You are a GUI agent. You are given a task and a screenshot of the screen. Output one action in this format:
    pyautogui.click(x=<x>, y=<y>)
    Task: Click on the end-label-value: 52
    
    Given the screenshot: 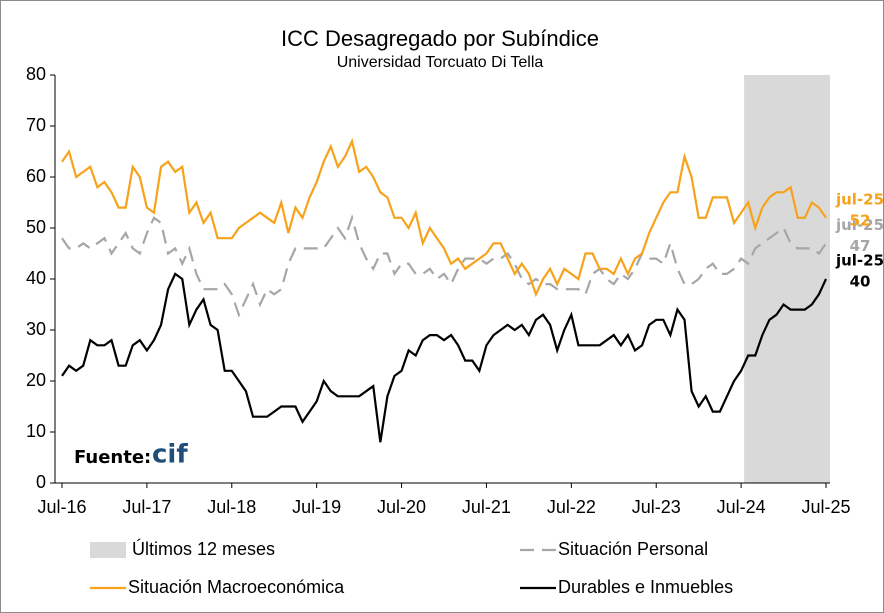 What is the action you would take?
    pyautogui.click(x=860, y=220)
    